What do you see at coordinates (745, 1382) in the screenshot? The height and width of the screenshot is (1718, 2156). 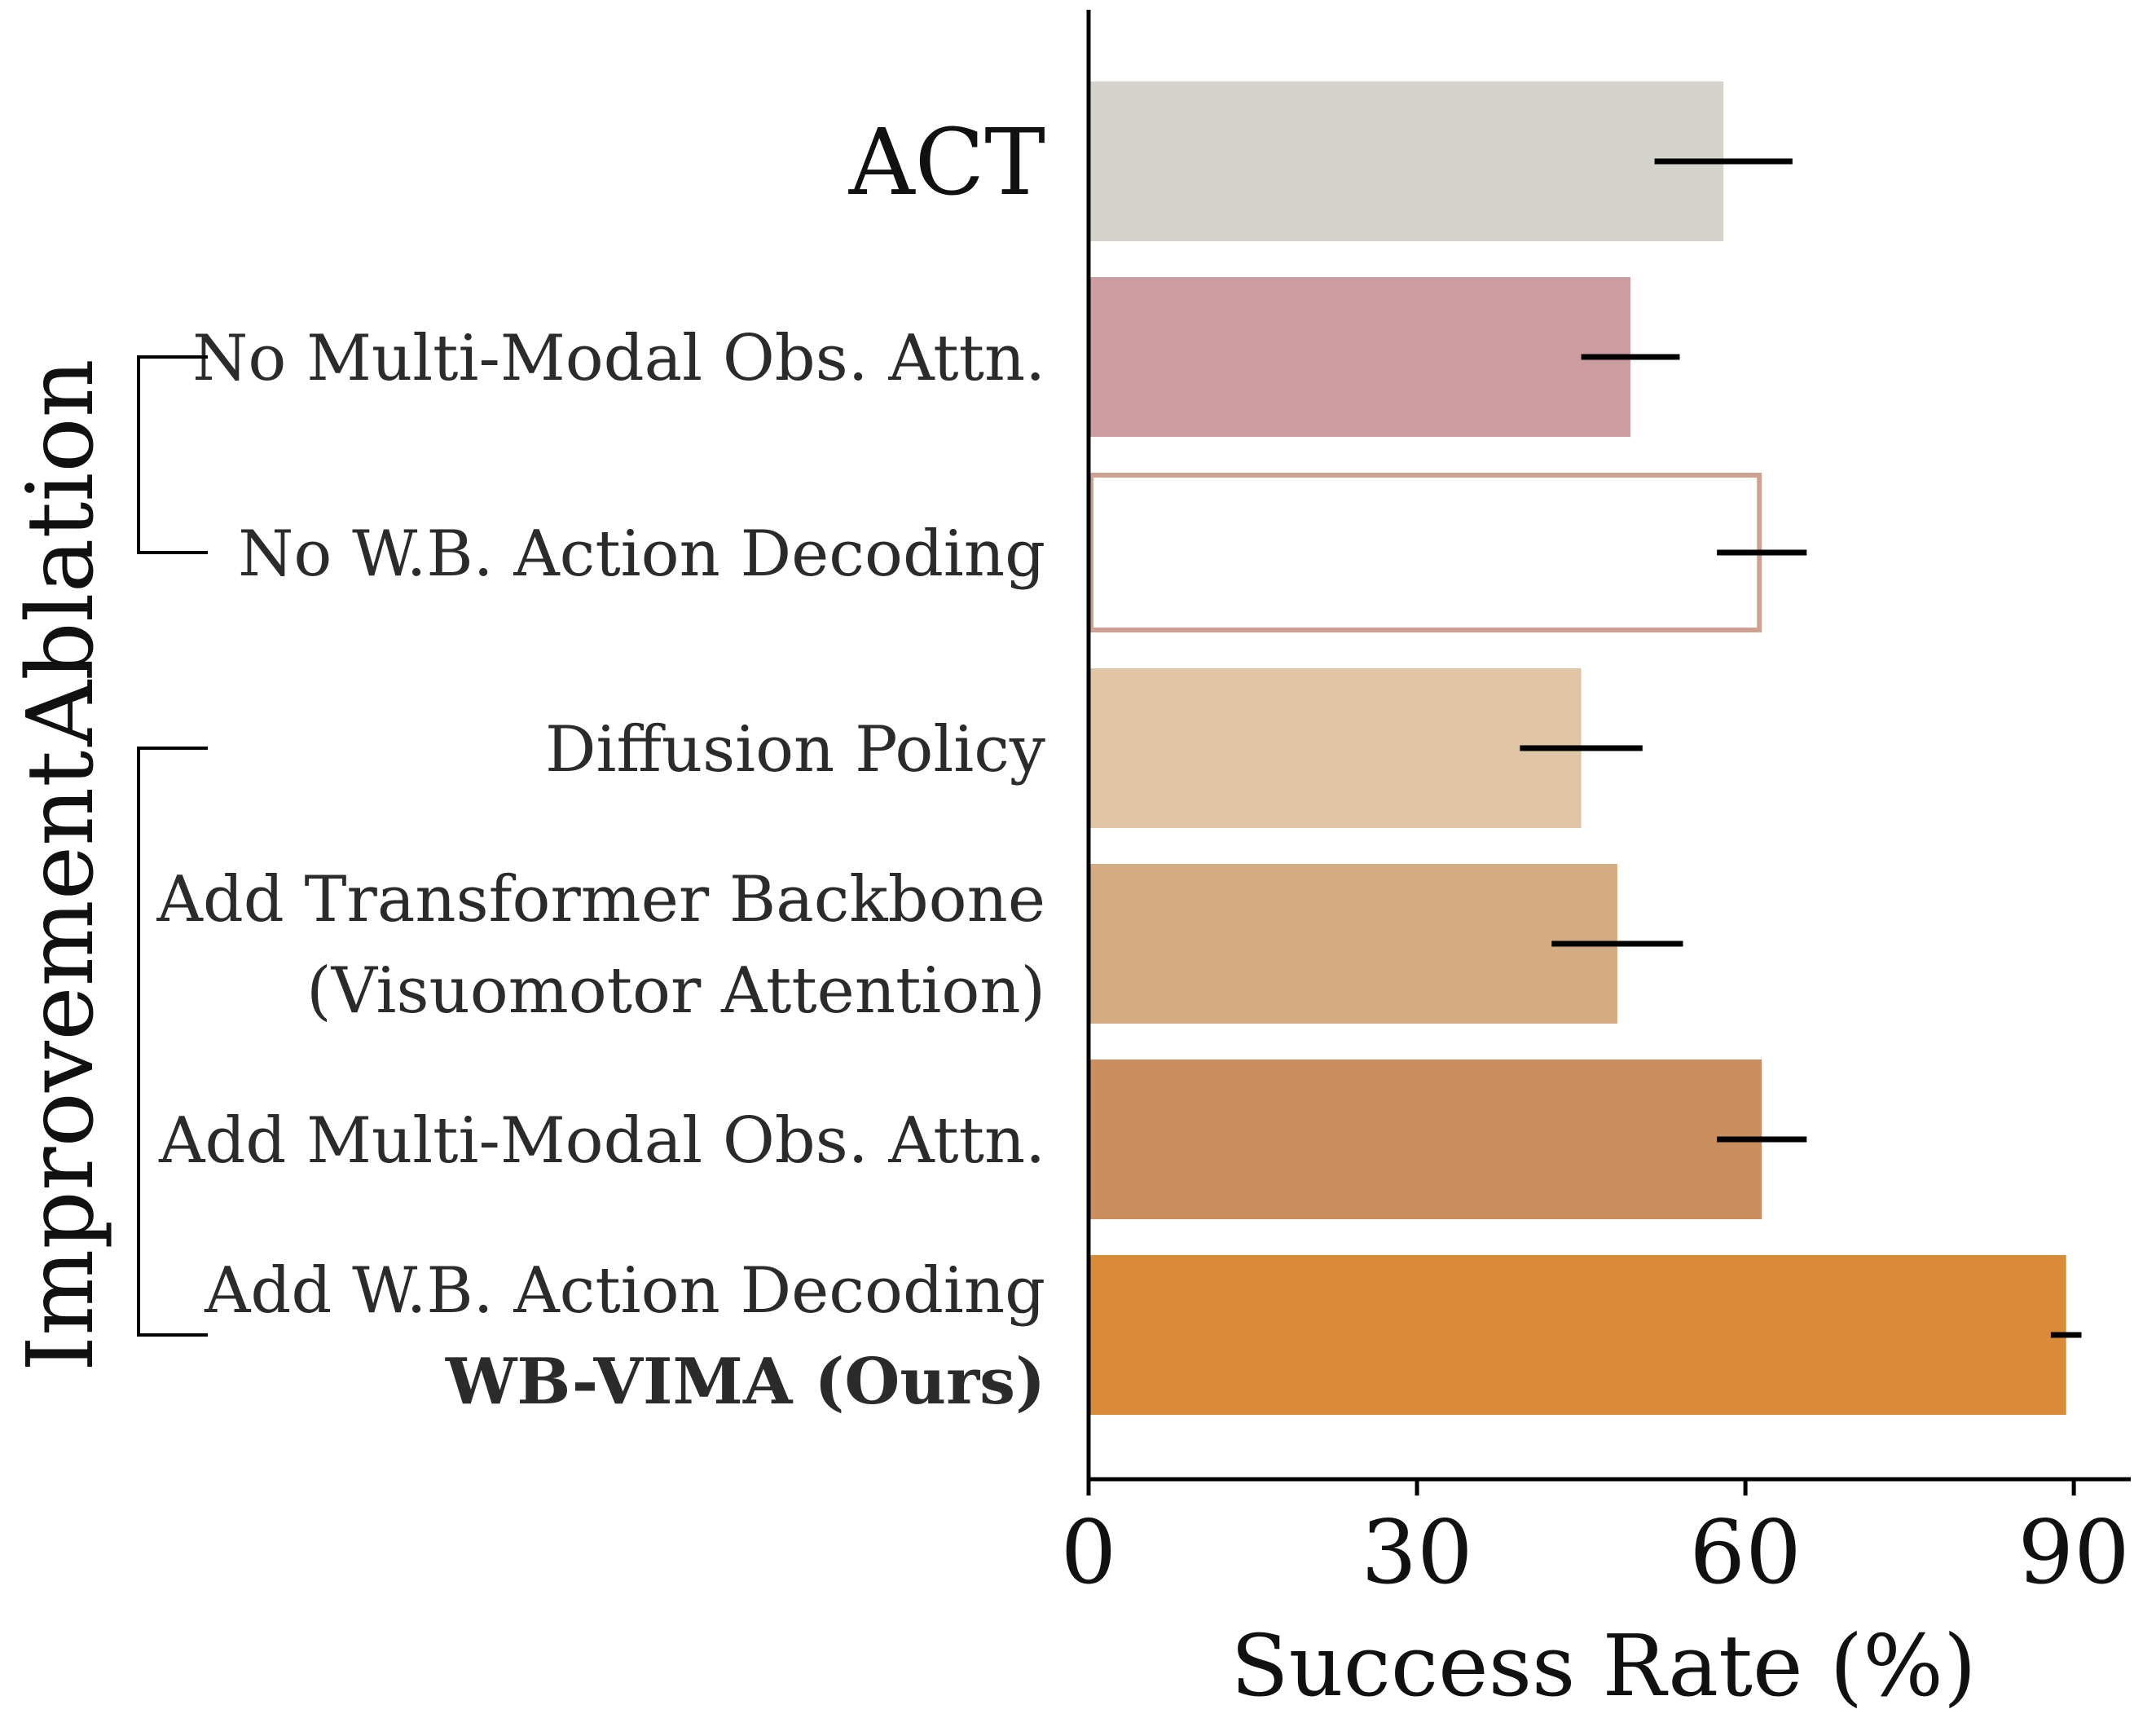 I see `category-label: WB-VIMA (Ours)` at bounding box center [745, 1382].